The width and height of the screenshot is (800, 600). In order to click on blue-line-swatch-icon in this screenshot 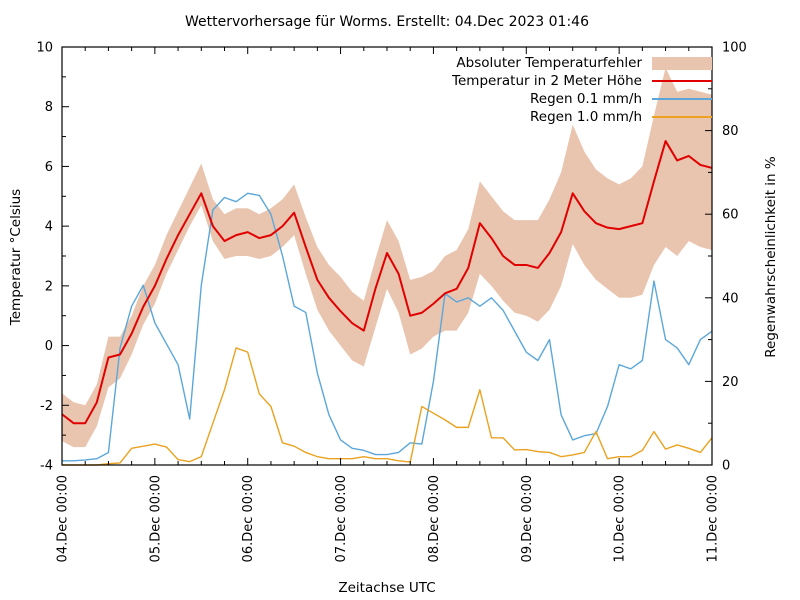, I will do `click(682, 99)`.